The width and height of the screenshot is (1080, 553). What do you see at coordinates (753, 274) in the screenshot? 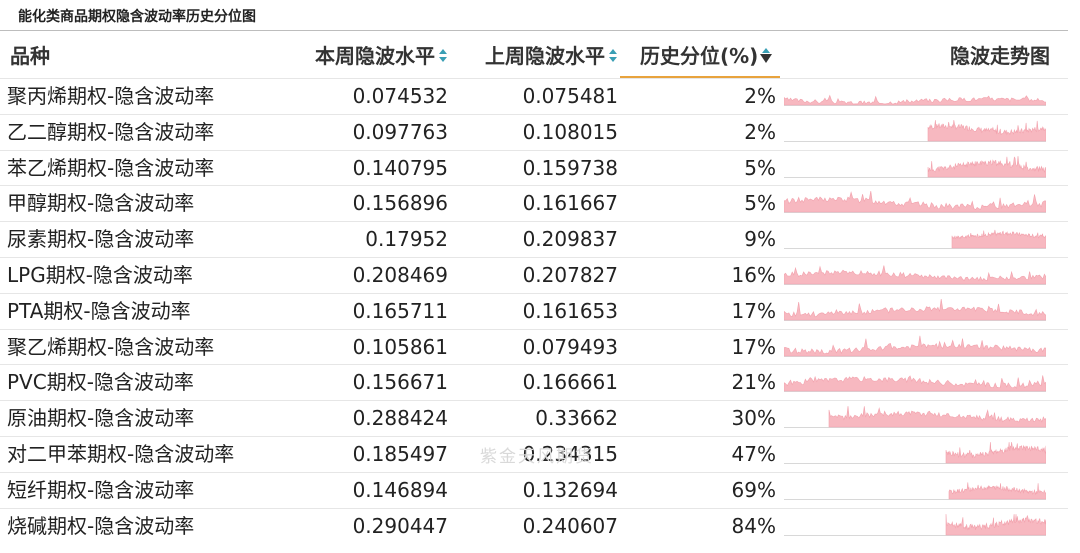
I see `row-percentile: 16%` at bounding box center [753, 274].